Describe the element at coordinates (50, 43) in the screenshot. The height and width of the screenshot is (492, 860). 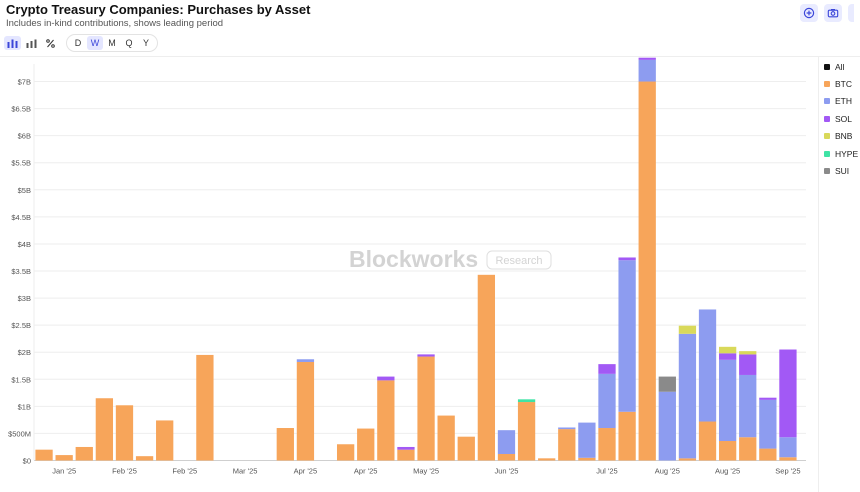
I see `percent-icon` at that location.